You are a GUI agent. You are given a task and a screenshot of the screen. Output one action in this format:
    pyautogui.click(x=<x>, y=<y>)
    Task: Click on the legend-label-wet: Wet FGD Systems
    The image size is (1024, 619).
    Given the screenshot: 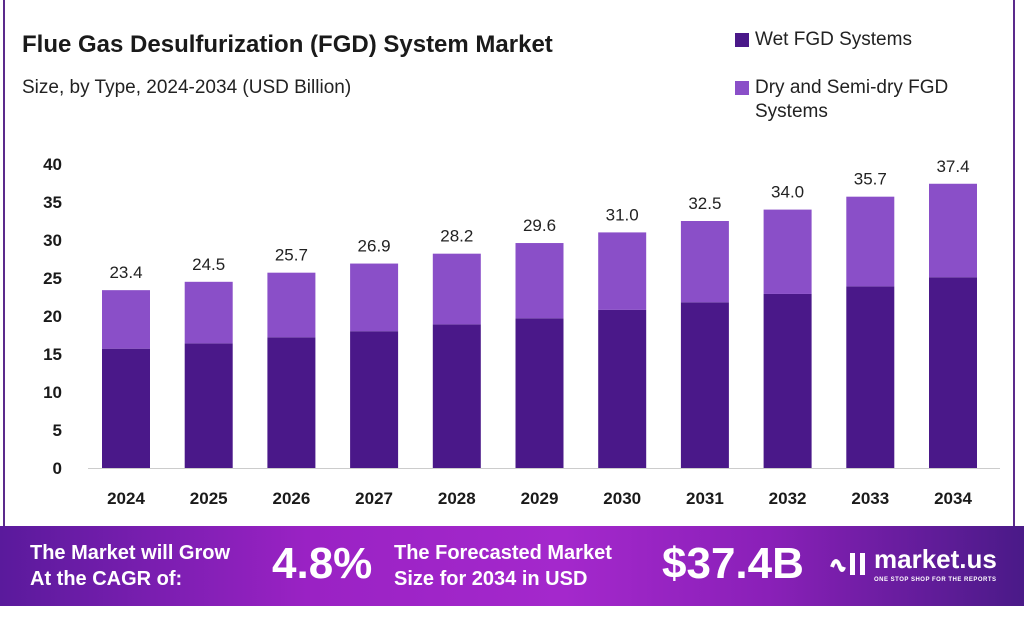 What is the action you would take?
    pyautogui.click(x=833, y=39)
    